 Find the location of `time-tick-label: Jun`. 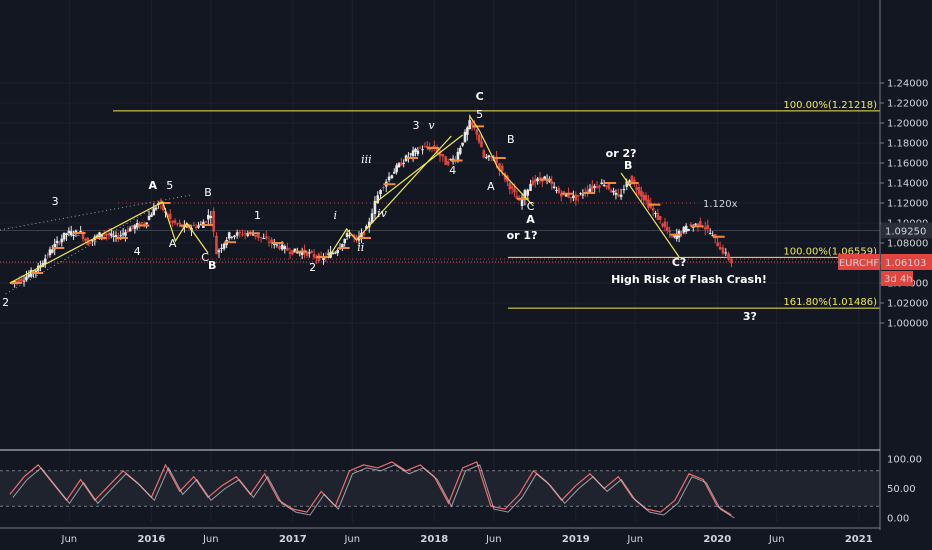

time-tick-label: Jun is located at coordinates (210, 539).